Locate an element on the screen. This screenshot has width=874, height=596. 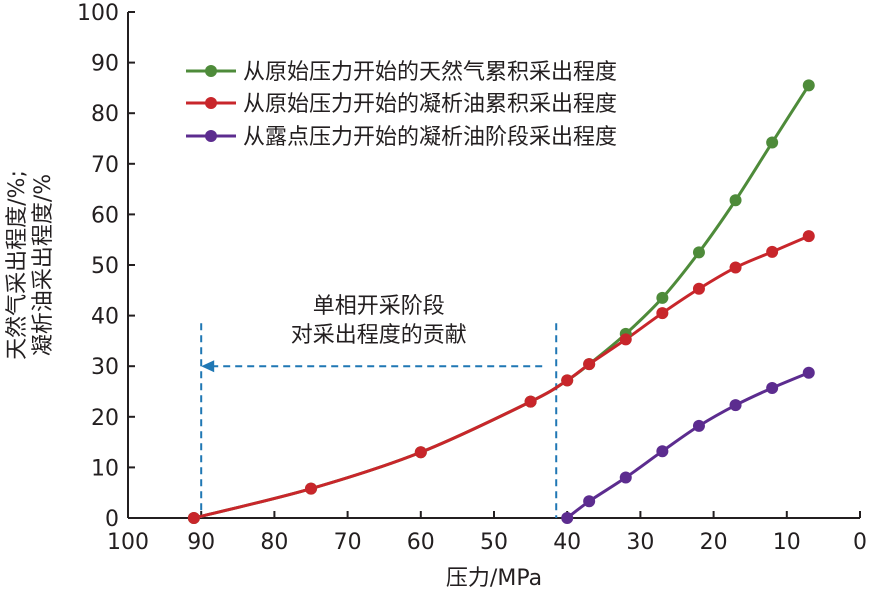
annotation-arrowhead is located at coordinates (208, 366).